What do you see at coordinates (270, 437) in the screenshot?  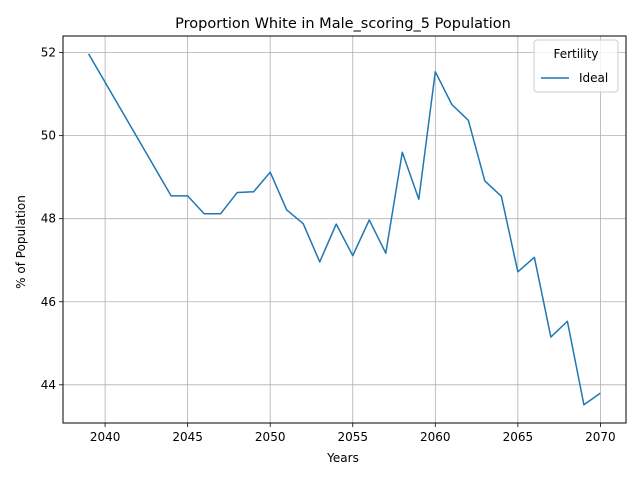 I see `x-tick-label: 2050` at bounding box center [270, 437].